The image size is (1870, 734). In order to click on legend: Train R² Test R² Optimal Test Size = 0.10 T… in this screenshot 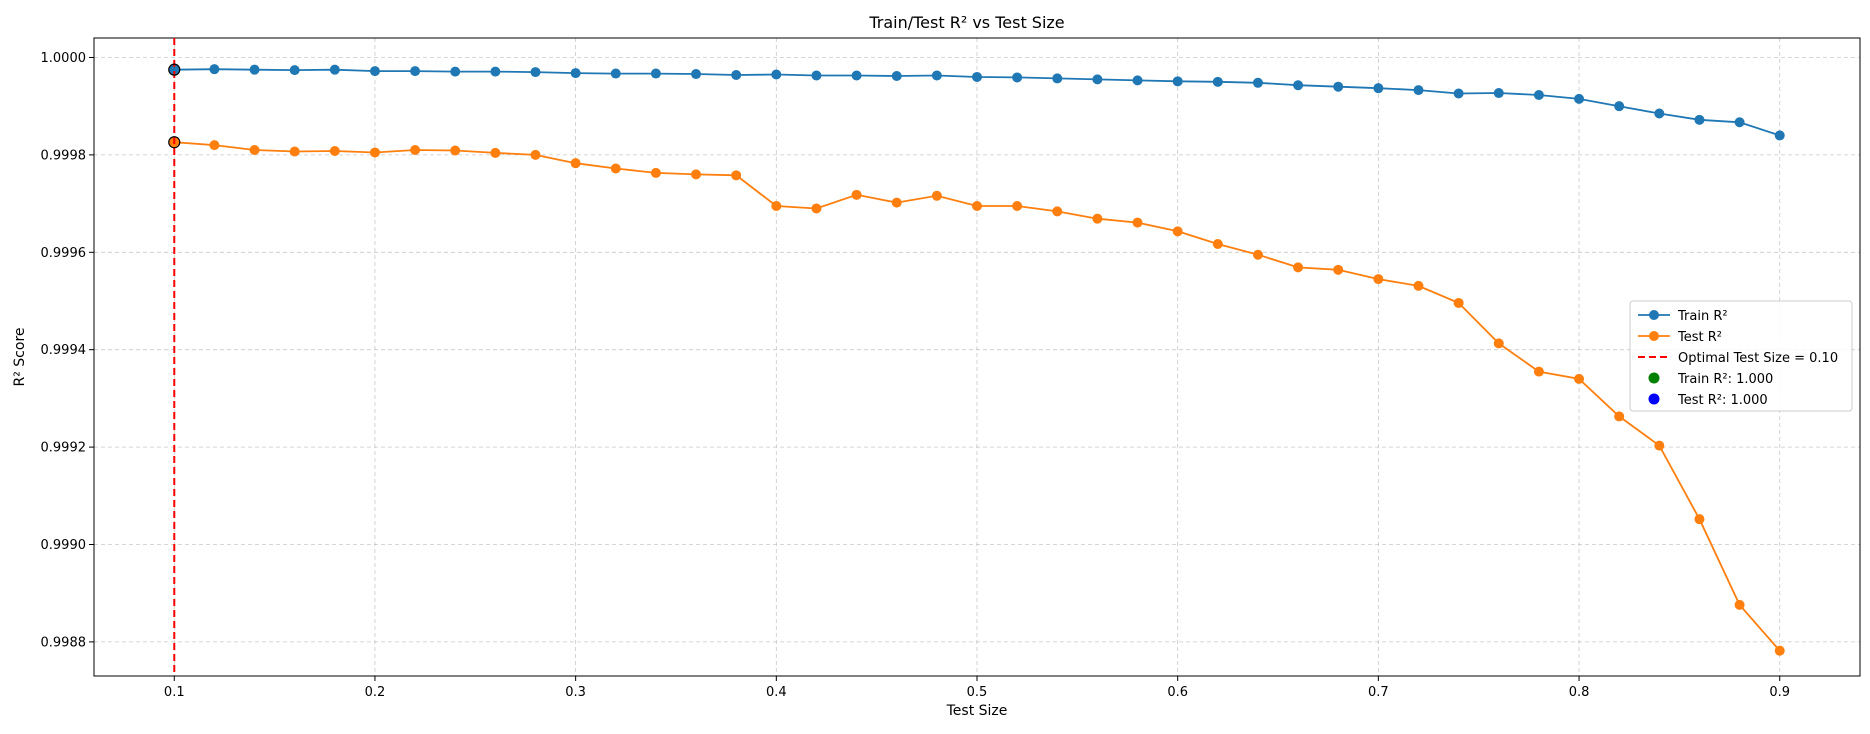, I will do `click(1741, 356)`.